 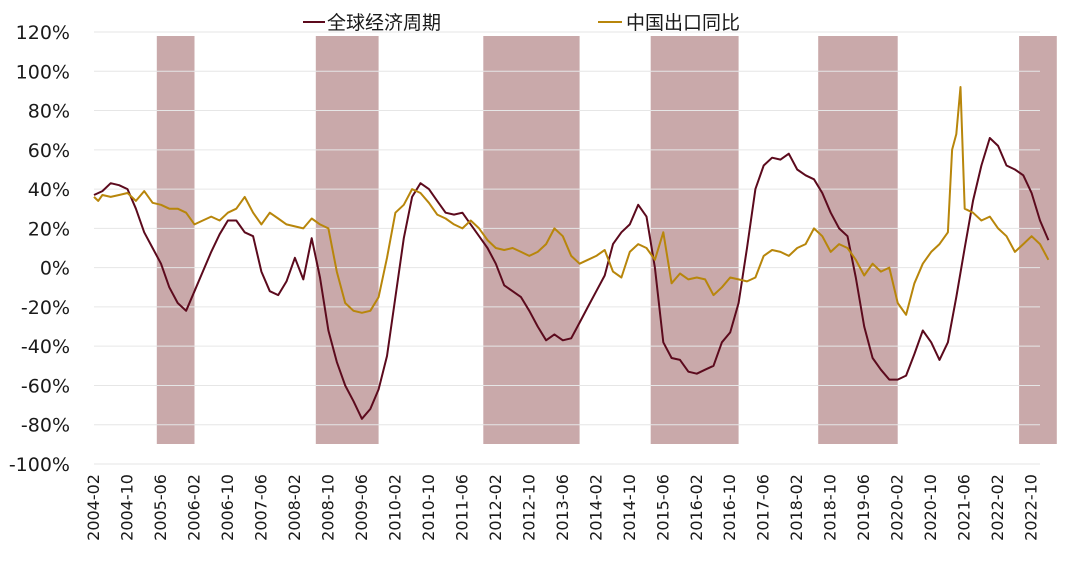 I want to click on x-tick-label: 2010-10, so click(x=428, y=507).